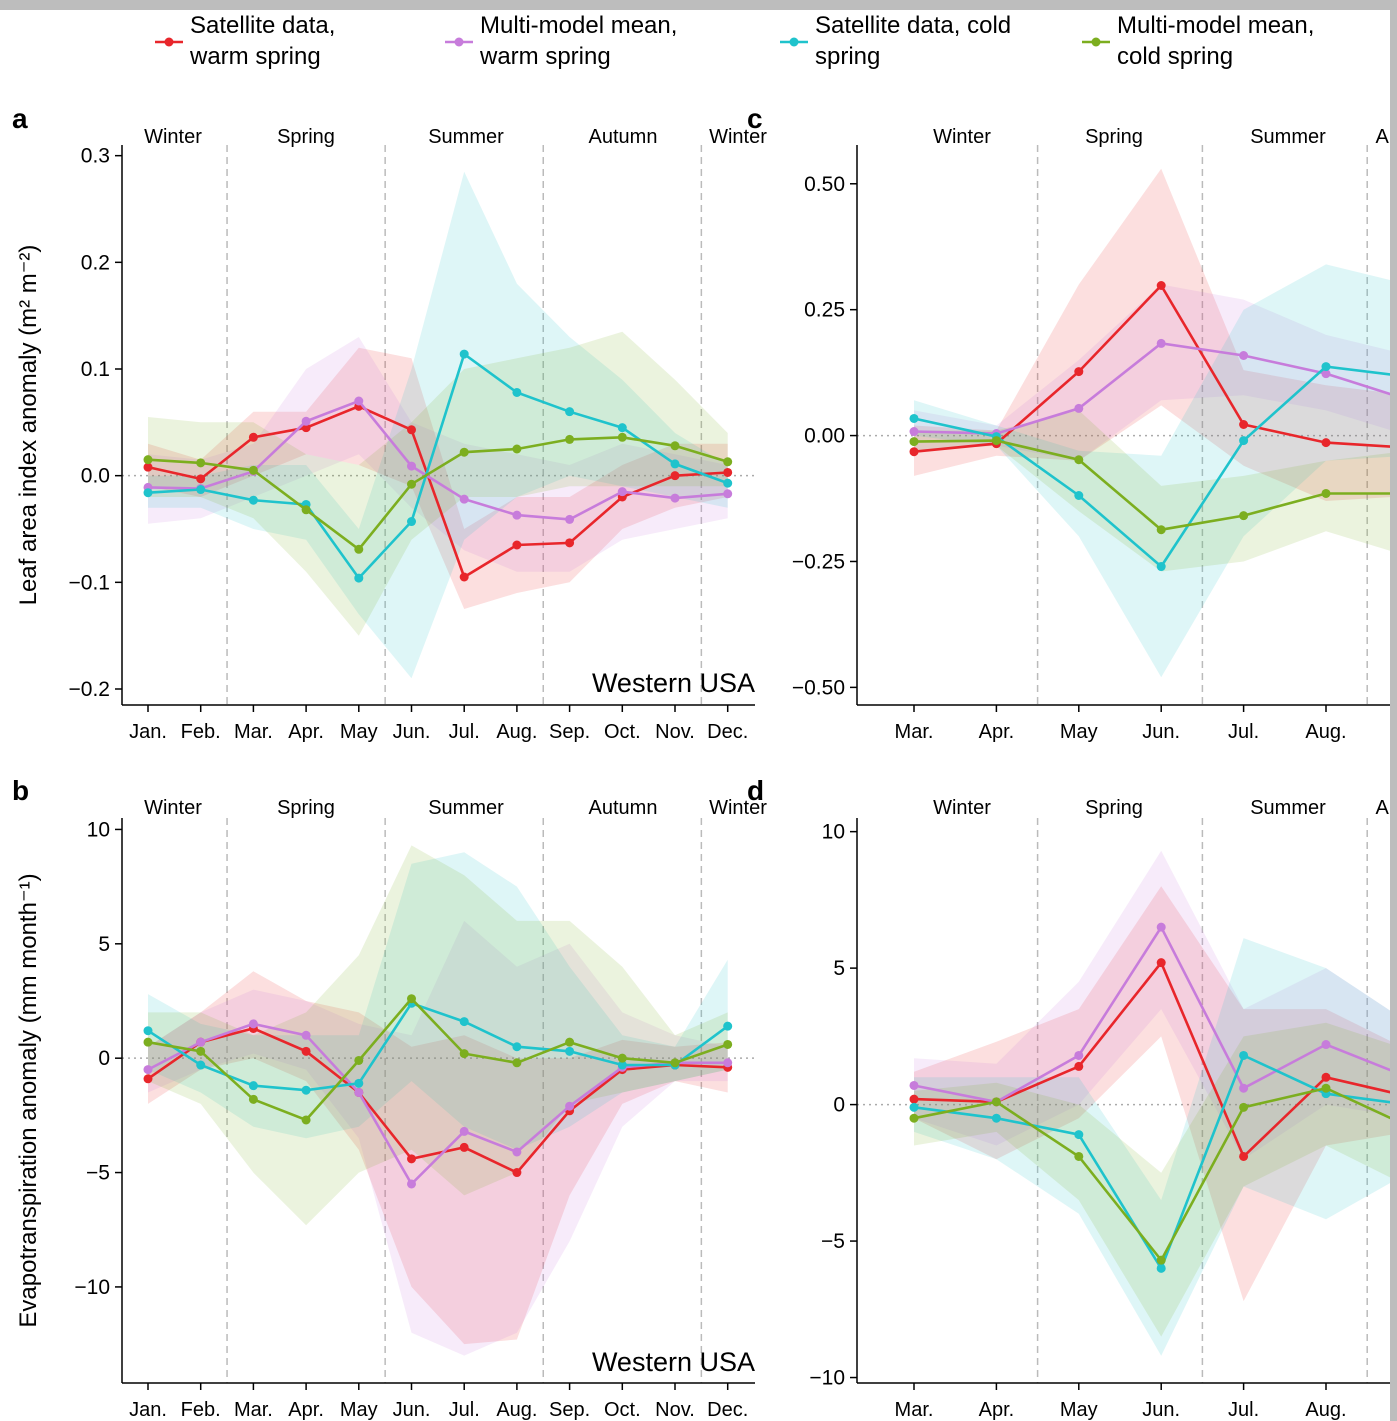 The image size is (1397, 1421). I want to click on legend-entry: Multi-model mean, cold spring, so click(1216, 41).